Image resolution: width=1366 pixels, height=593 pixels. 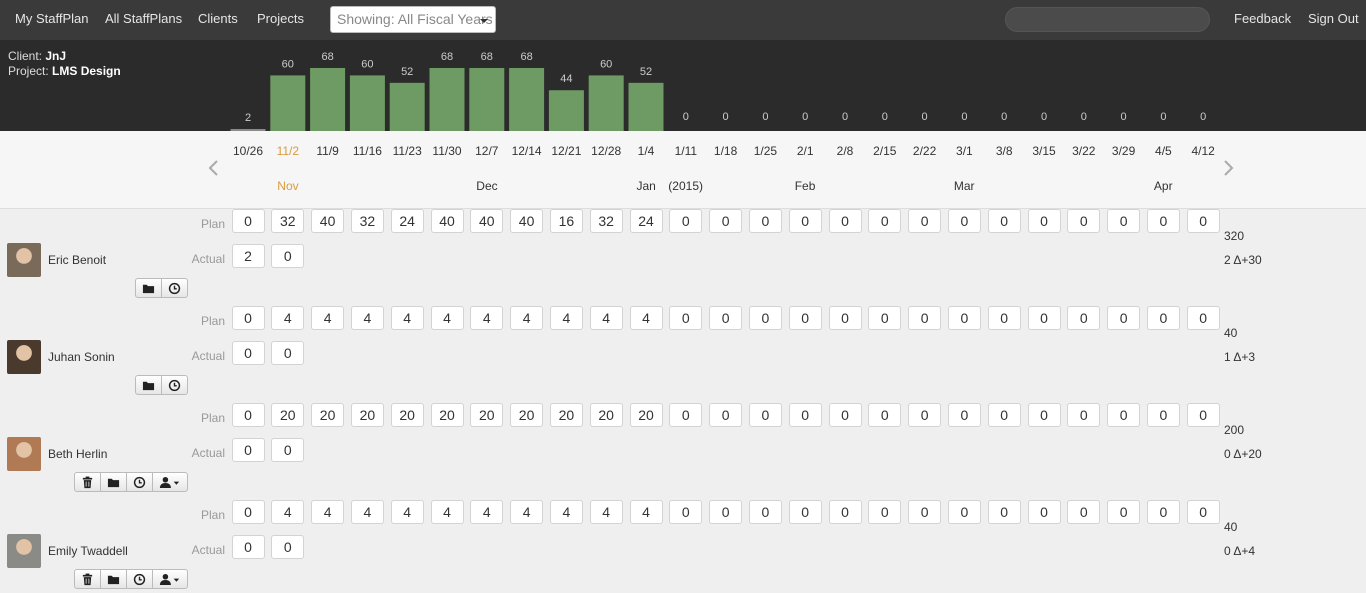 I want to click on week-date-label: 1/25, so click(x=765, y=151).